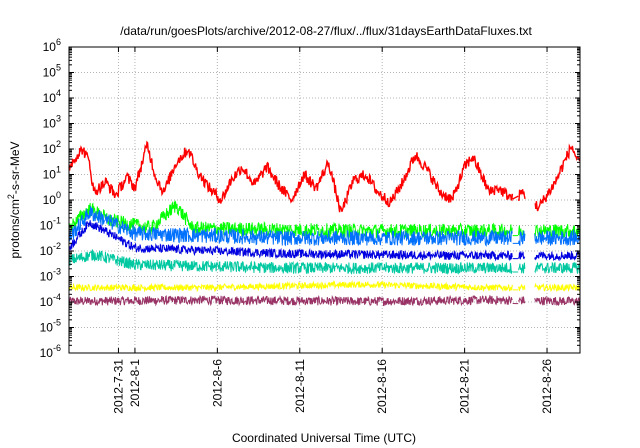 This screenshot has height=448, width=640. I want to click on x-tick-label: 2012-8-21, so click(465, 386).